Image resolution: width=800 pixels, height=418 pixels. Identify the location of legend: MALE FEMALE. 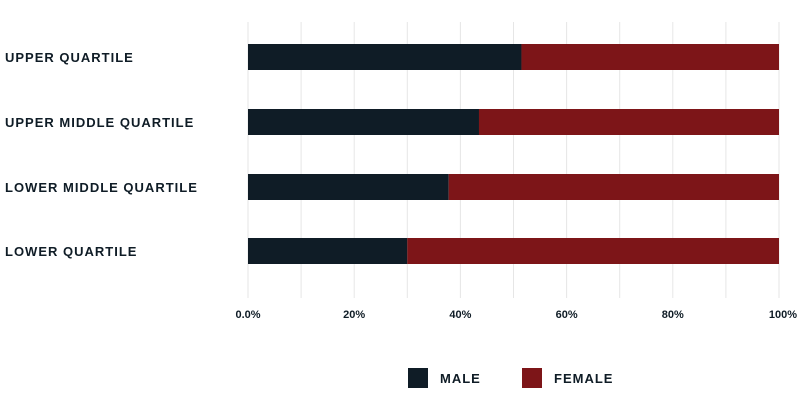
(510, 378).